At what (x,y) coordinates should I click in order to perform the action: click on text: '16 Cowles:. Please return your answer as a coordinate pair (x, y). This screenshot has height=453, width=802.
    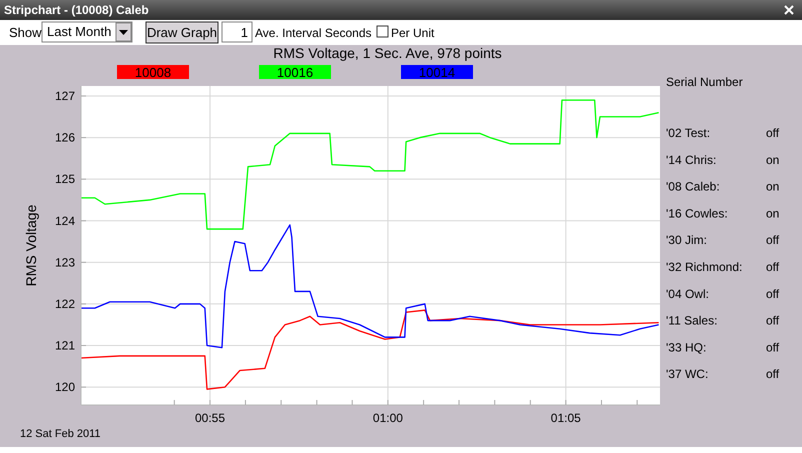
    Looking at the image, I should click on (697, 213).